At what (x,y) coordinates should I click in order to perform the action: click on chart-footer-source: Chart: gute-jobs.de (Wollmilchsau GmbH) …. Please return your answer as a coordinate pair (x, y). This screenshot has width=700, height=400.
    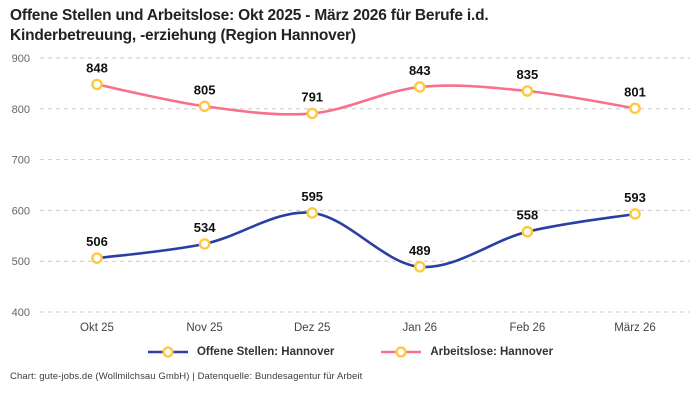
    Looking at the image, I should click on (186, 376).